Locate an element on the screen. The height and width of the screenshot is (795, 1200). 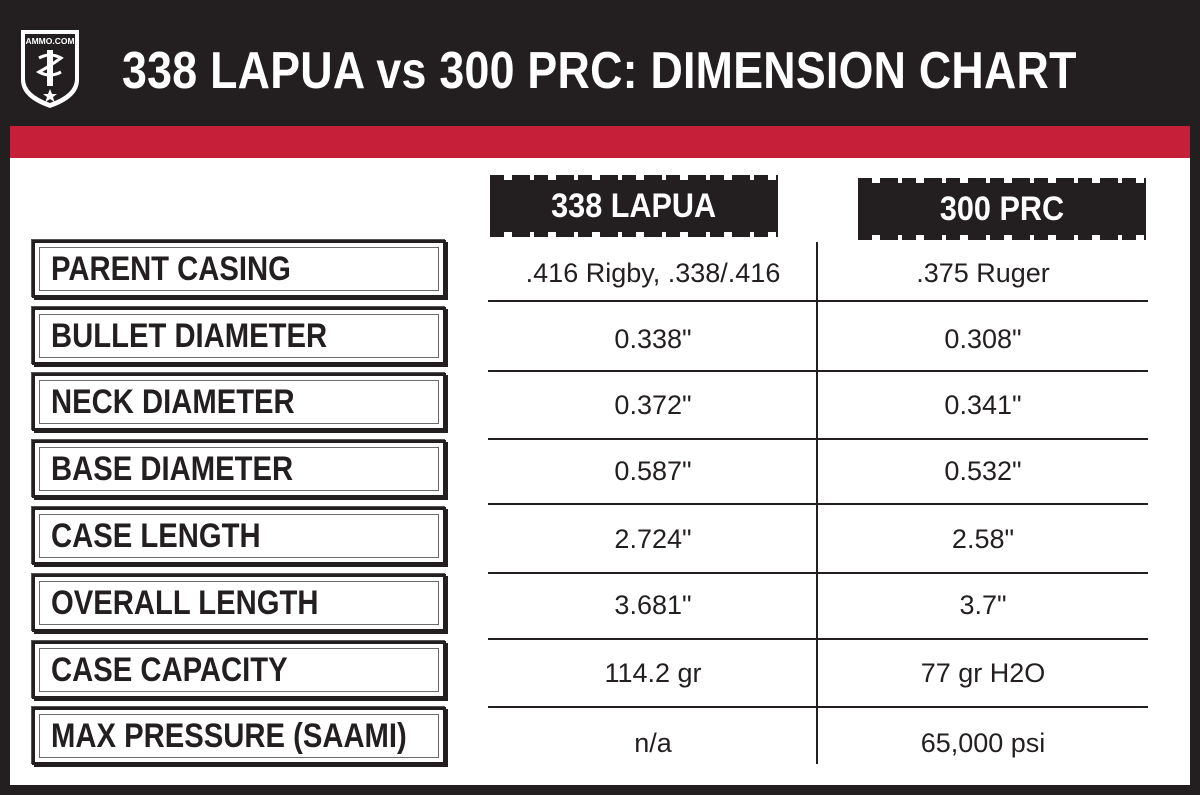
cell-300-prc: 0.308" is located at coordinates (983, 339).